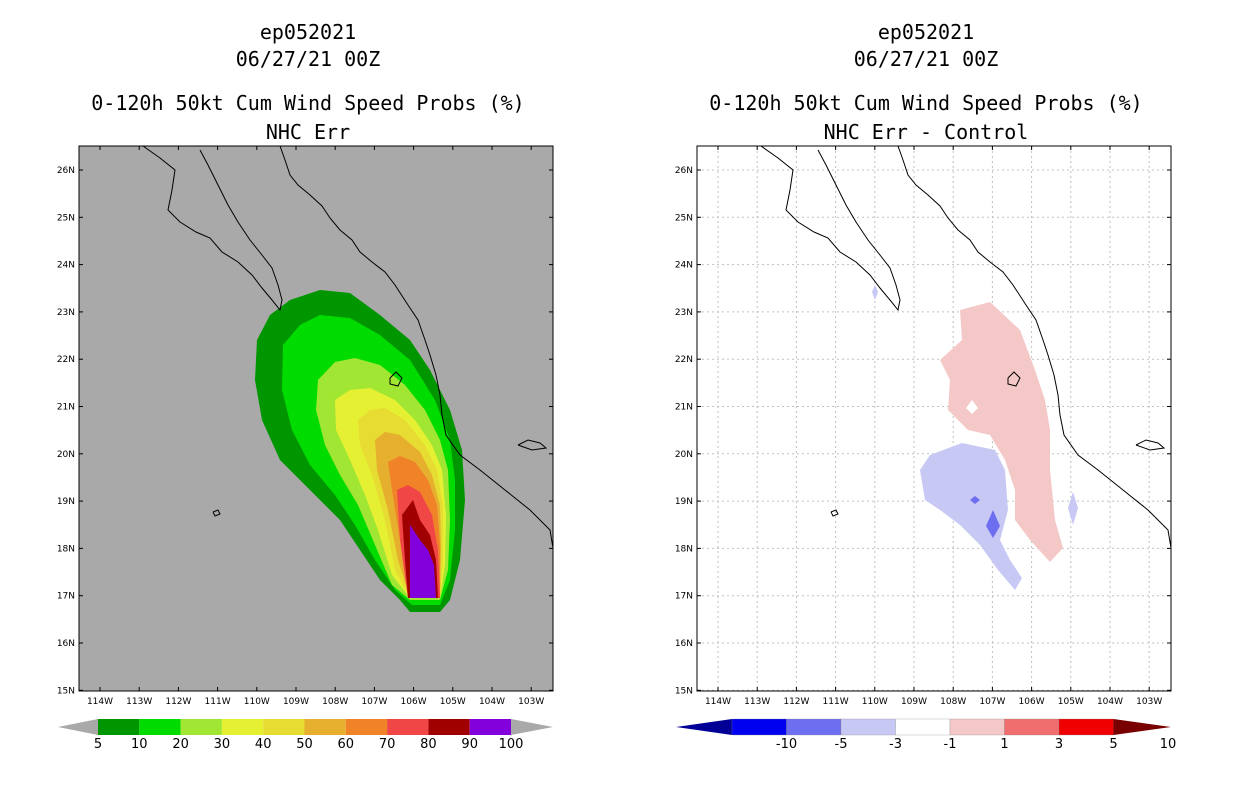  Describe the element at coordinates (1004, 744) in the screenshot. I see `colorbar-label: 1` at that location.